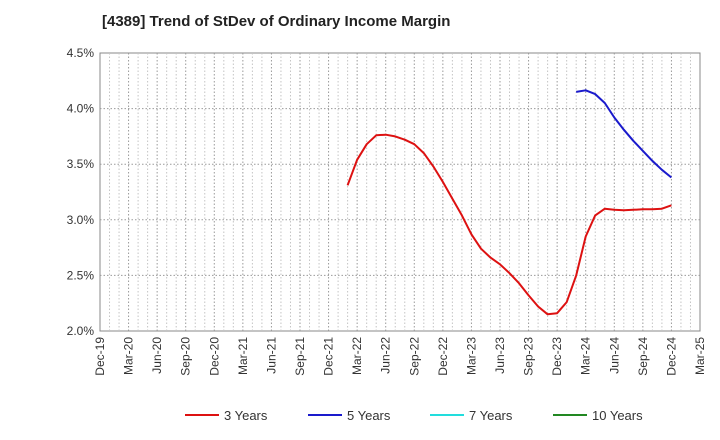 This screenshot has height=440, width=720. I want to click on x-tick-label: Sep-20, so click(186, 356).